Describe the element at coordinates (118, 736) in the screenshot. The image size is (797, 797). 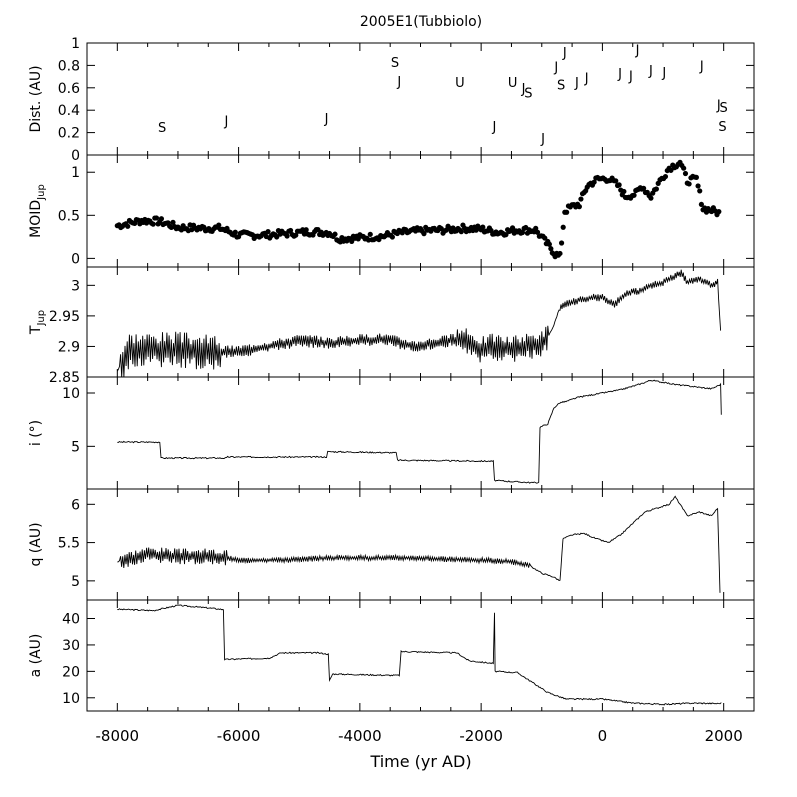
I see `x-tick-label: -8000` at that location.